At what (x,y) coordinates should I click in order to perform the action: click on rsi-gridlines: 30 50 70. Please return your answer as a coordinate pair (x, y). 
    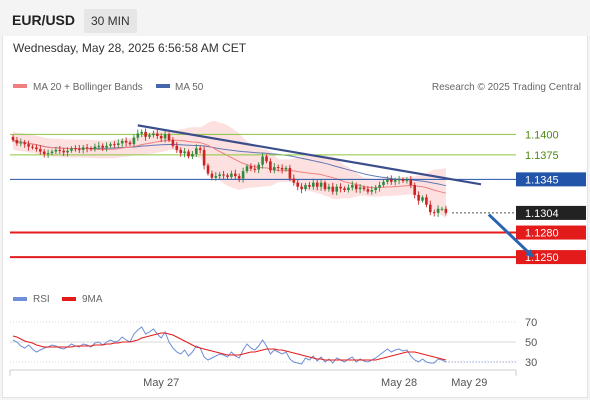
    Looking at the image, I should click on (273, 343).